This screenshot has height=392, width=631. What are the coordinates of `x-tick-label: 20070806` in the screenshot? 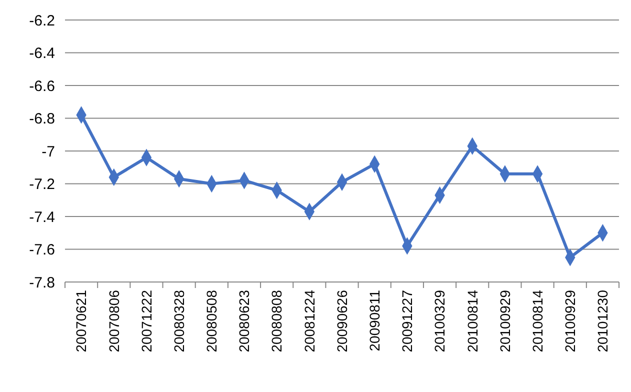 It's located at (114, 321).